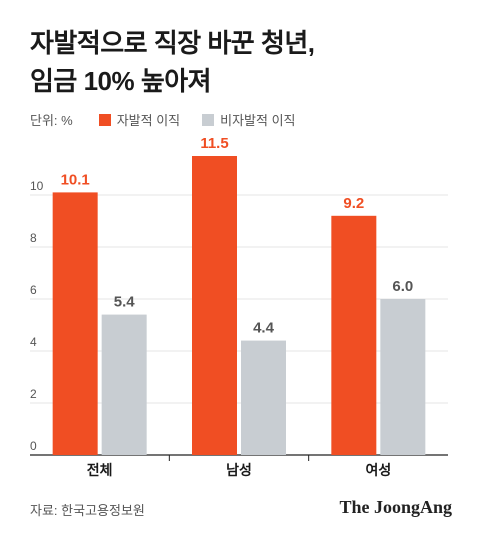  Describe the element at coordinates (125, 302) in the screenshot. I see `value-label-involuntary-0: 5.4` at that location.